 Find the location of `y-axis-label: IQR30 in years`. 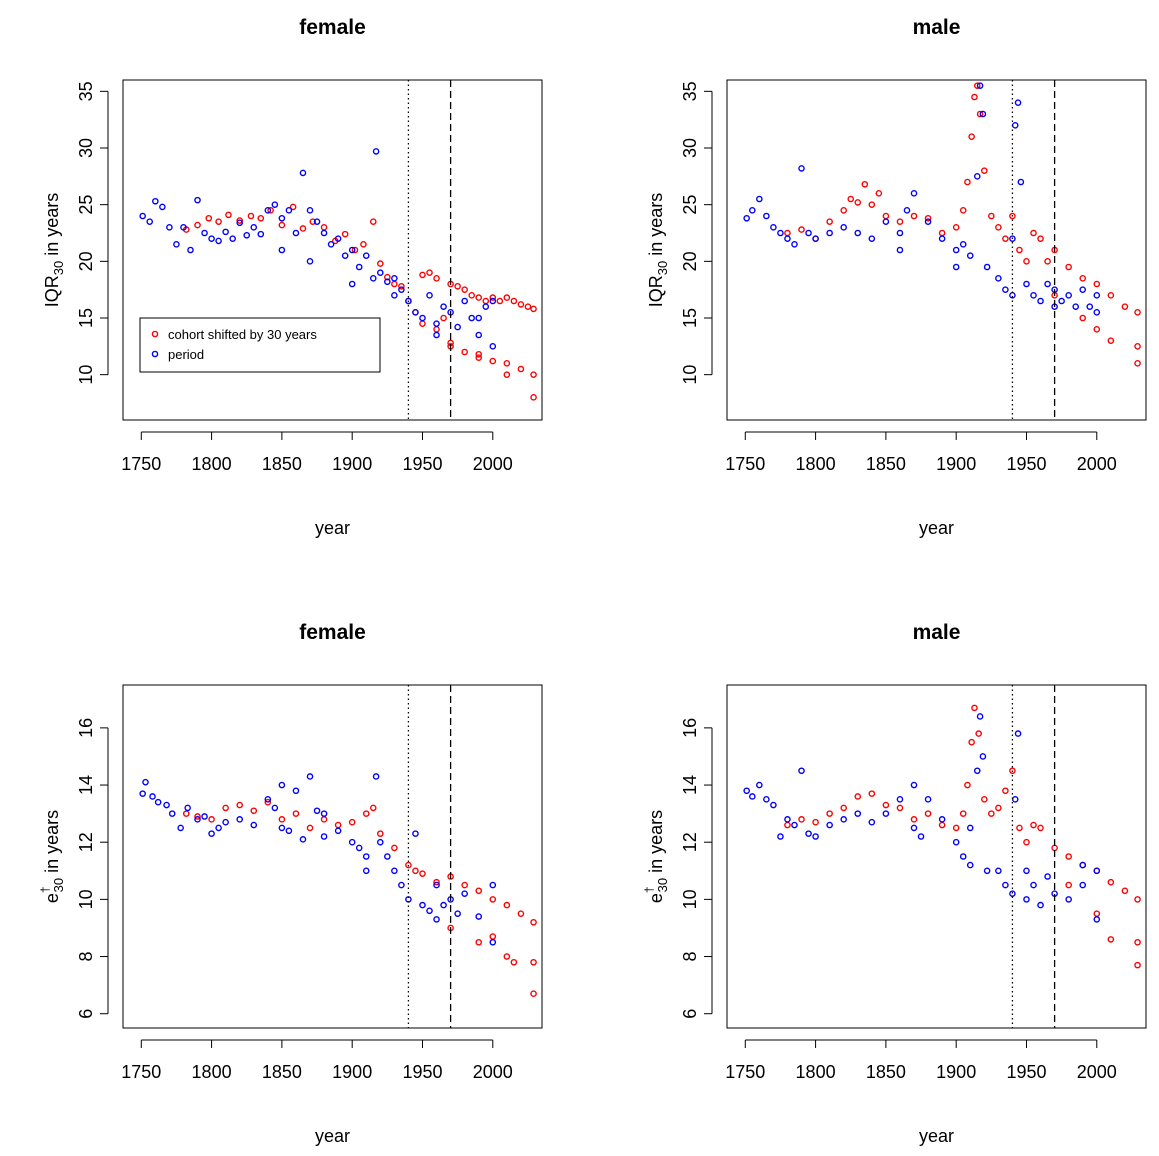

y-axis-label: IQR30 in years is located at coordinates (658, 250).